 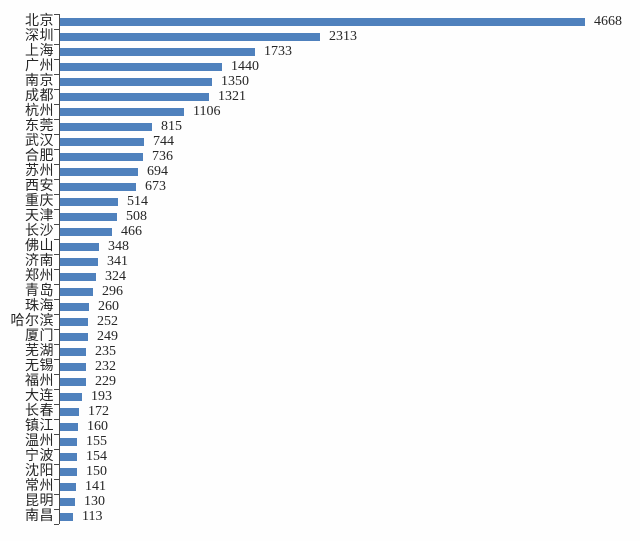 What do you see at coordinates (163, 141) in the screenshot?
I see `value-label: 744` at bounding box center [163, 141].